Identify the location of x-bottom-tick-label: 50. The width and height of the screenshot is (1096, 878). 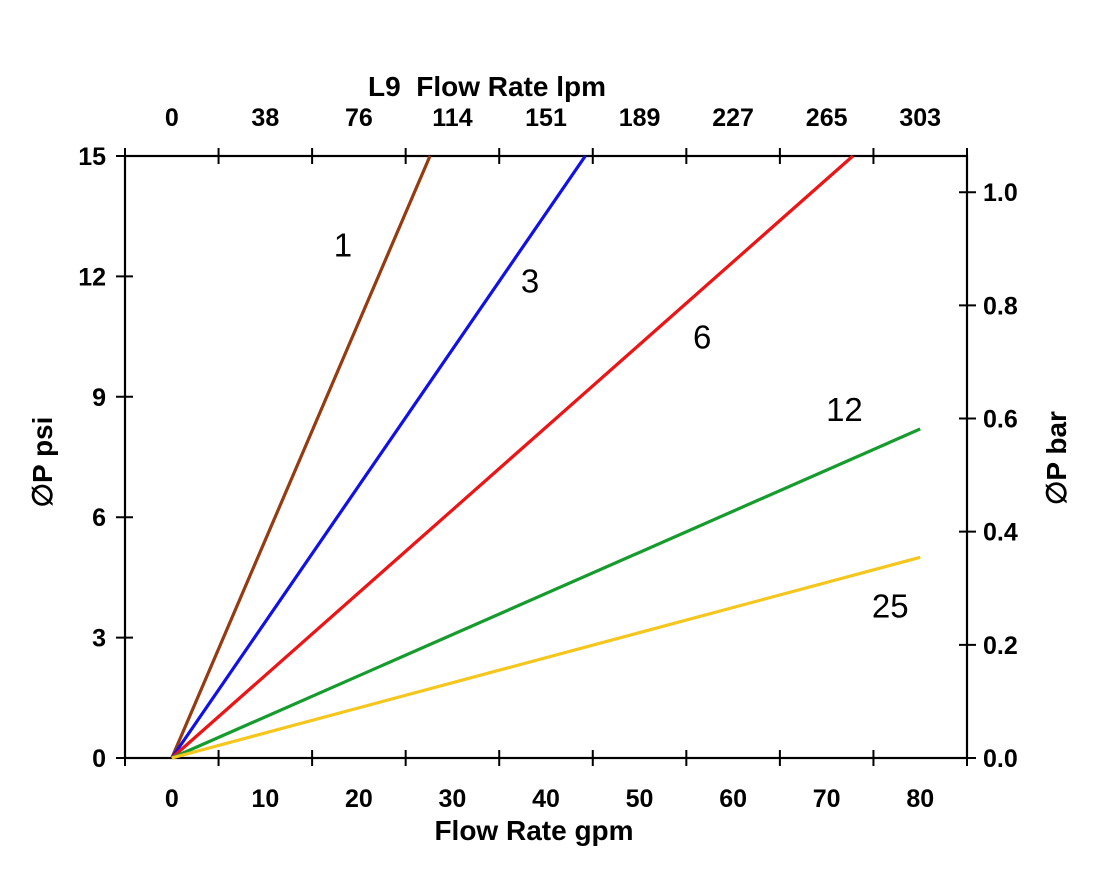
(640, 799).